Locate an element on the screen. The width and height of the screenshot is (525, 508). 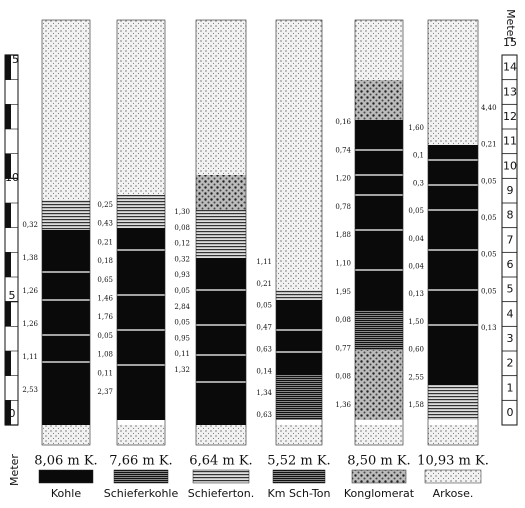
layer-label: 1,46 is located at coordinates (105, 299).